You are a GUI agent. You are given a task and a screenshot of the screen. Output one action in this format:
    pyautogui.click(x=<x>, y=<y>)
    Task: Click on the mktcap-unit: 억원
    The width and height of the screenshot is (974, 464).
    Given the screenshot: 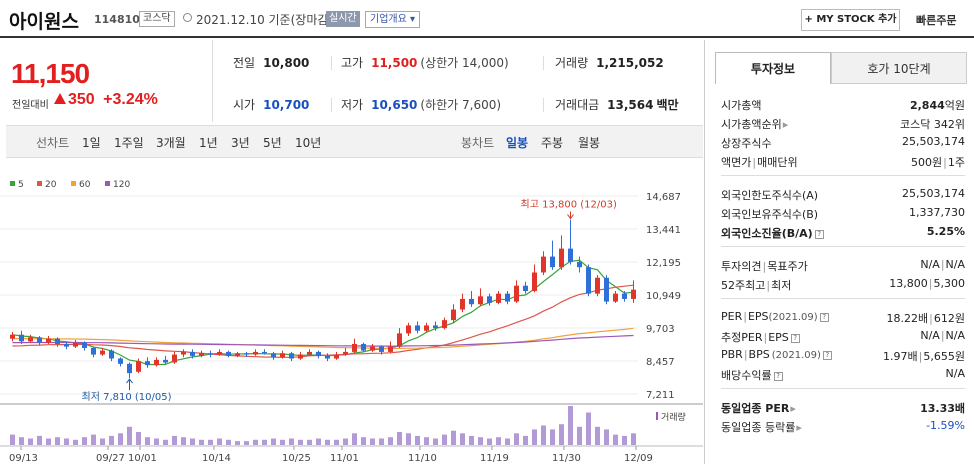 What is the action you would take?
    pyautogui.click(x=954, y=105)
    